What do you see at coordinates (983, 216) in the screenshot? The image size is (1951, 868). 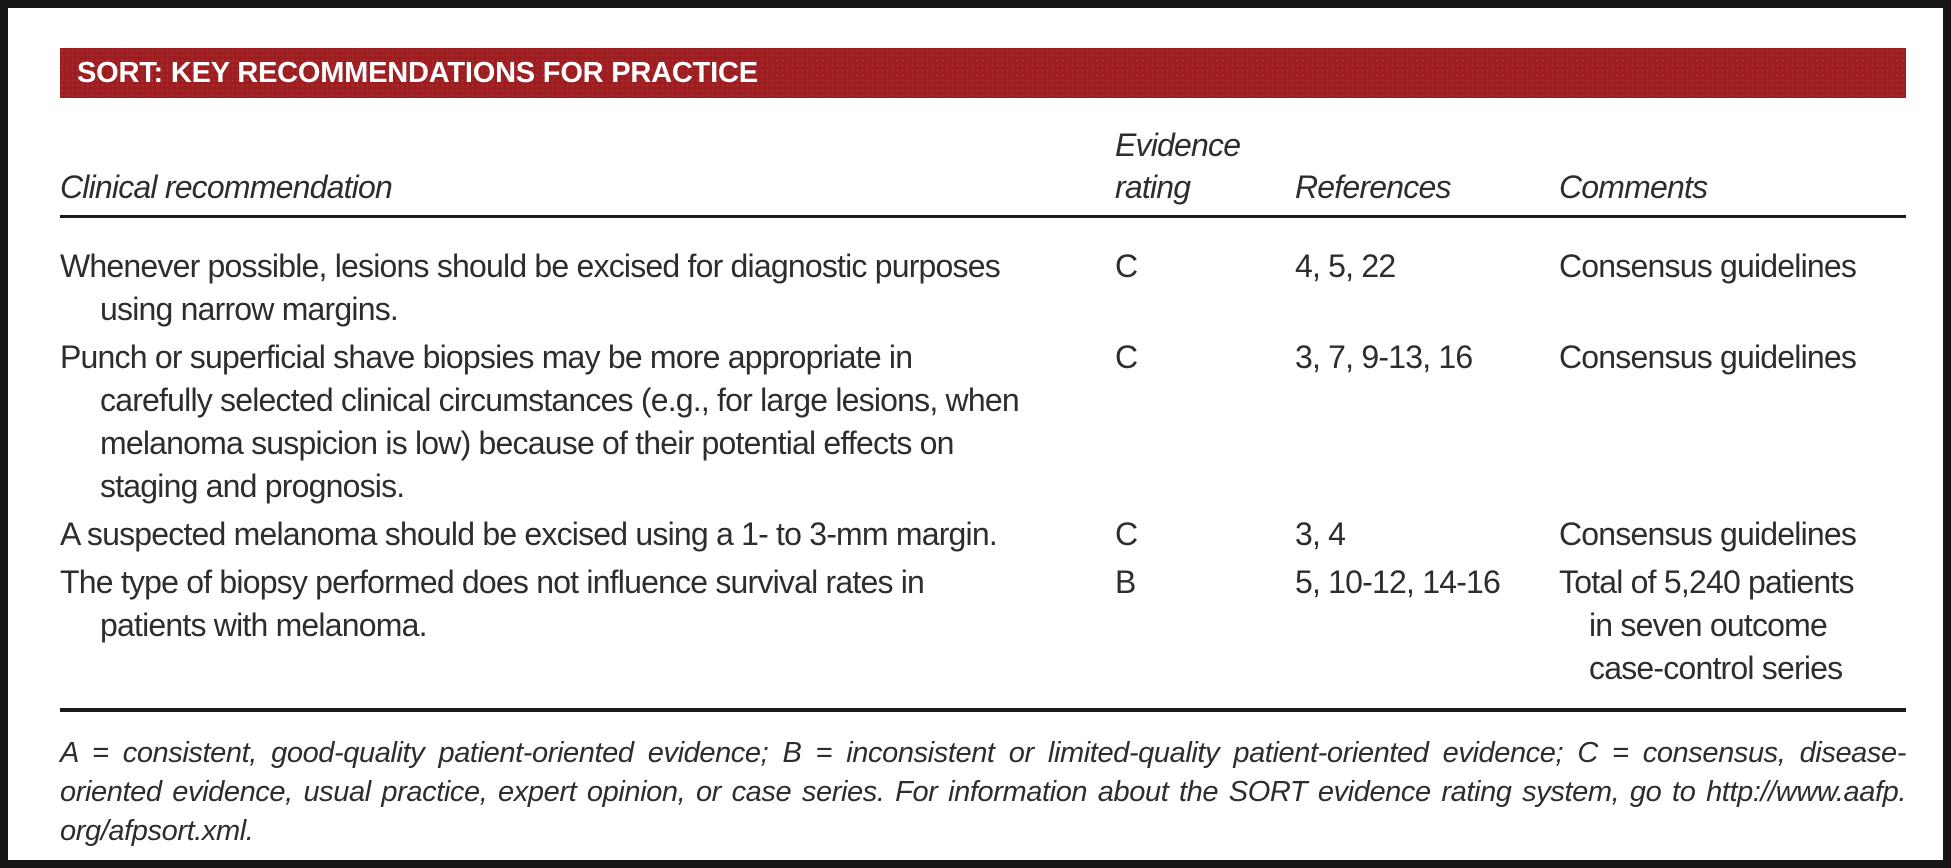 I see `header-divider-rule` at bounding box center [983, 216].